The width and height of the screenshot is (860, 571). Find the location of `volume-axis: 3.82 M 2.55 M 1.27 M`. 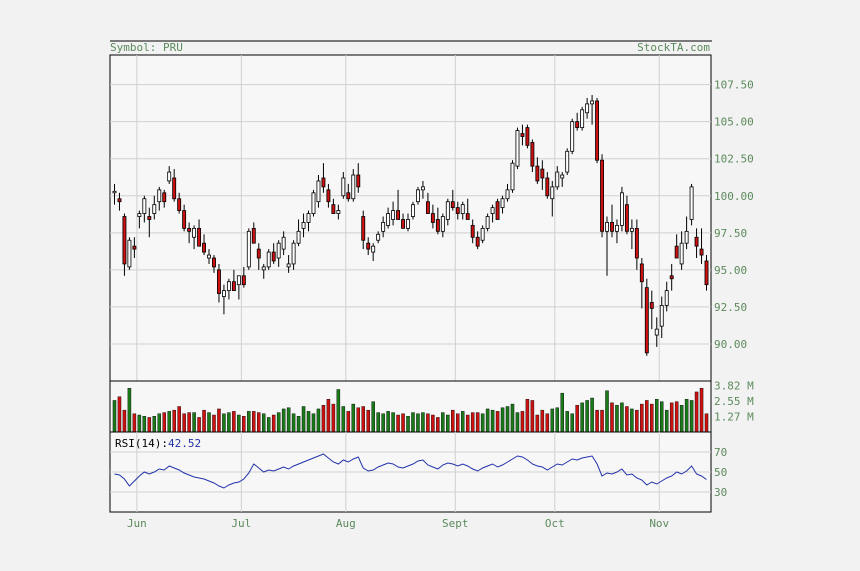

volume-axis: 3.82 M 2.55 M 1.27 M is located at coordinates (734, 402).